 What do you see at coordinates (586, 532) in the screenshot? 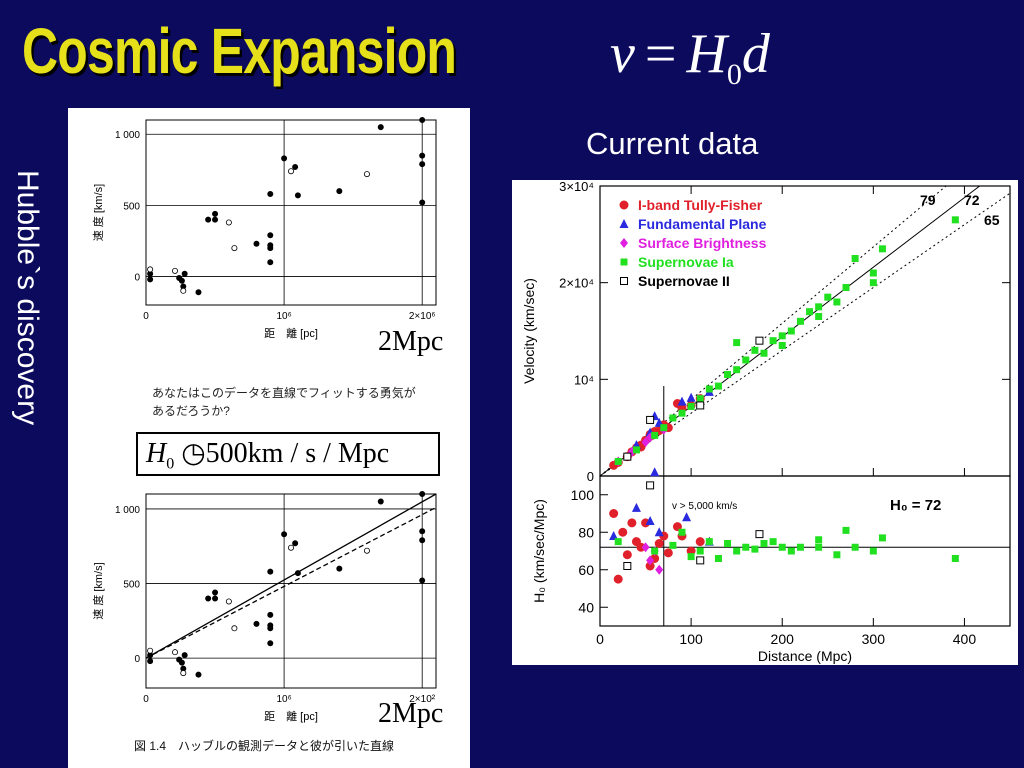
I see `y-tick-label: 80` at bounding box center [586, 532].